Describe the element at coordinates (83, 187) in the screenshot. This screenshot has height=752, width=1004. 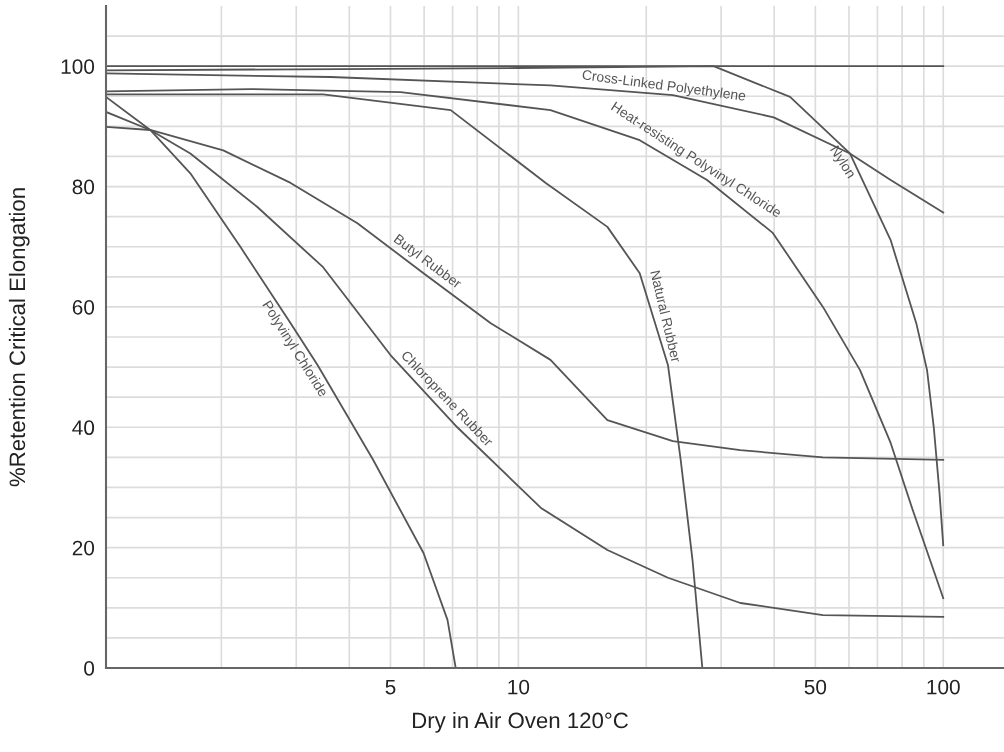
I see `y-tick-label: 80` at that location.